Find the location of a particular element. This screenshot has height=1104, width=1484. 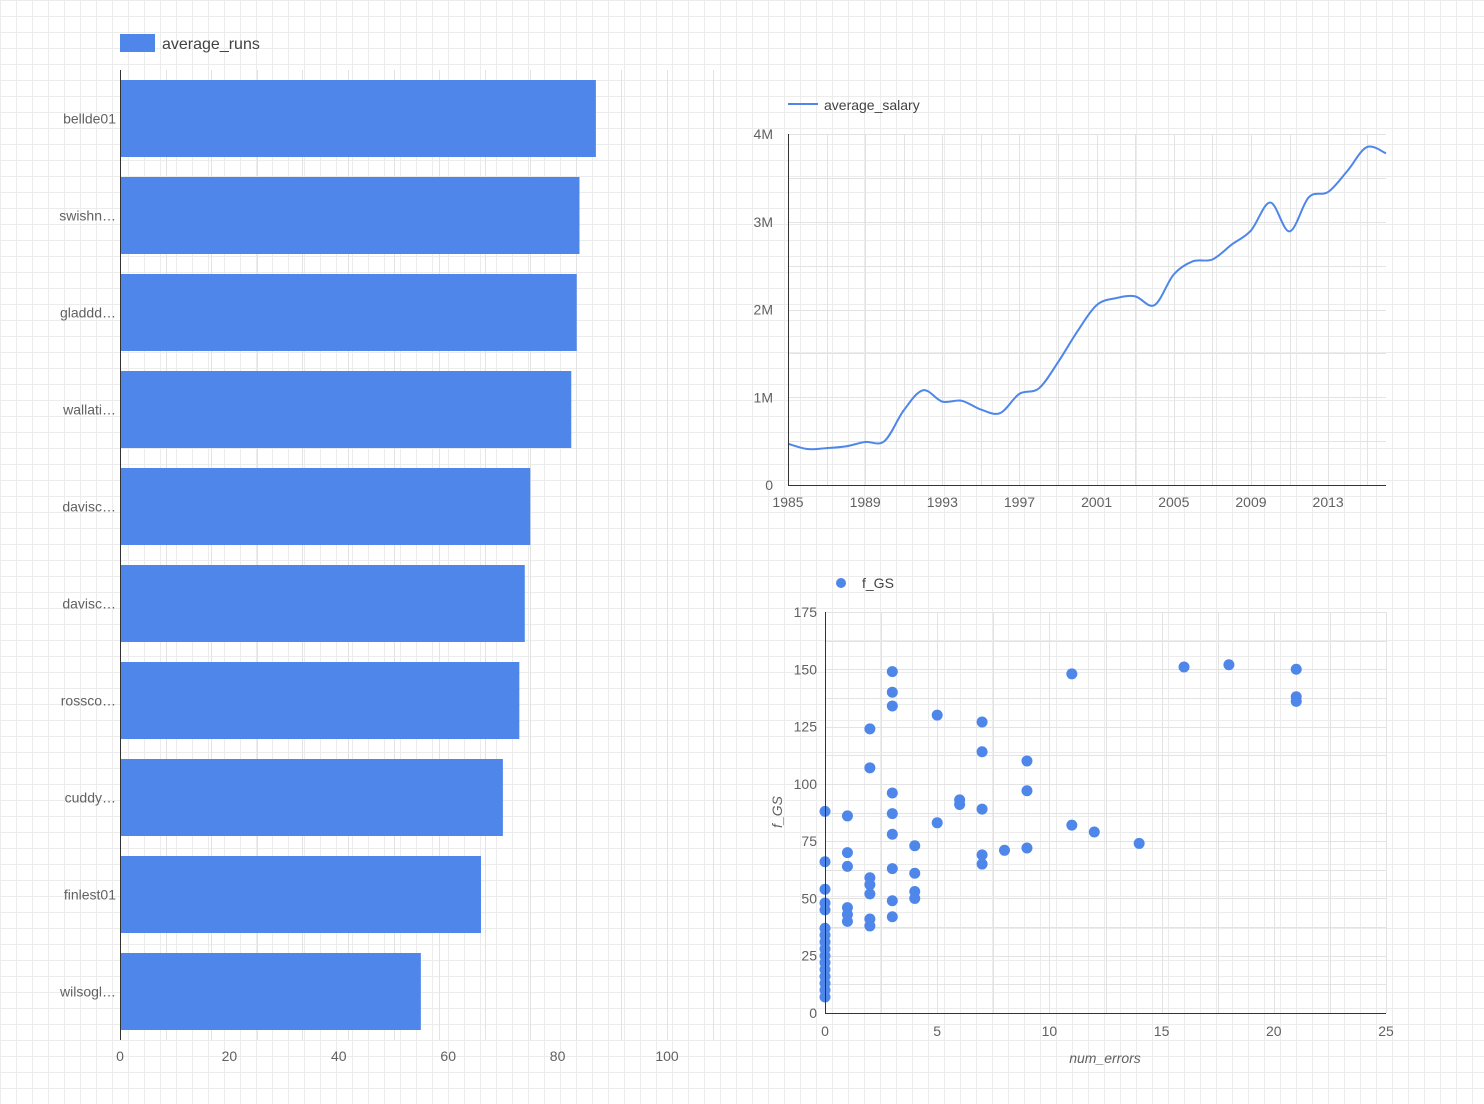

x-tick-label: 2013 is located at coordinates (1328, 502).